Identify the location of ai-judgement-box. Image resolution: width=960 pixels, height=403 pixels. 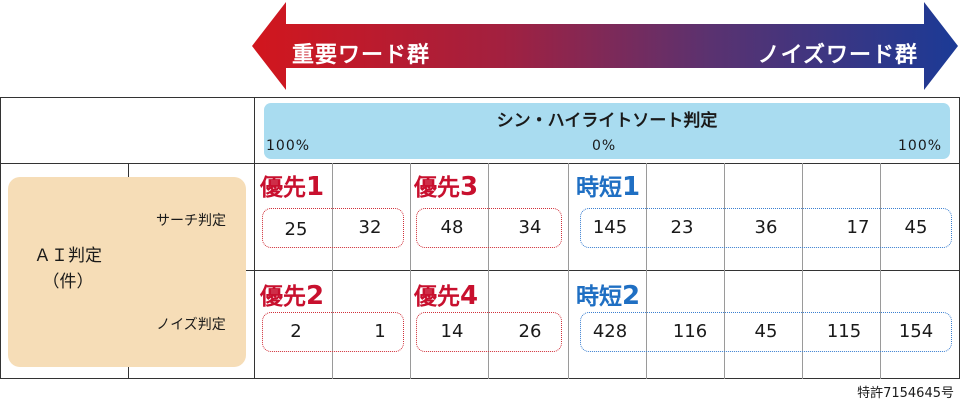
(127, 272).